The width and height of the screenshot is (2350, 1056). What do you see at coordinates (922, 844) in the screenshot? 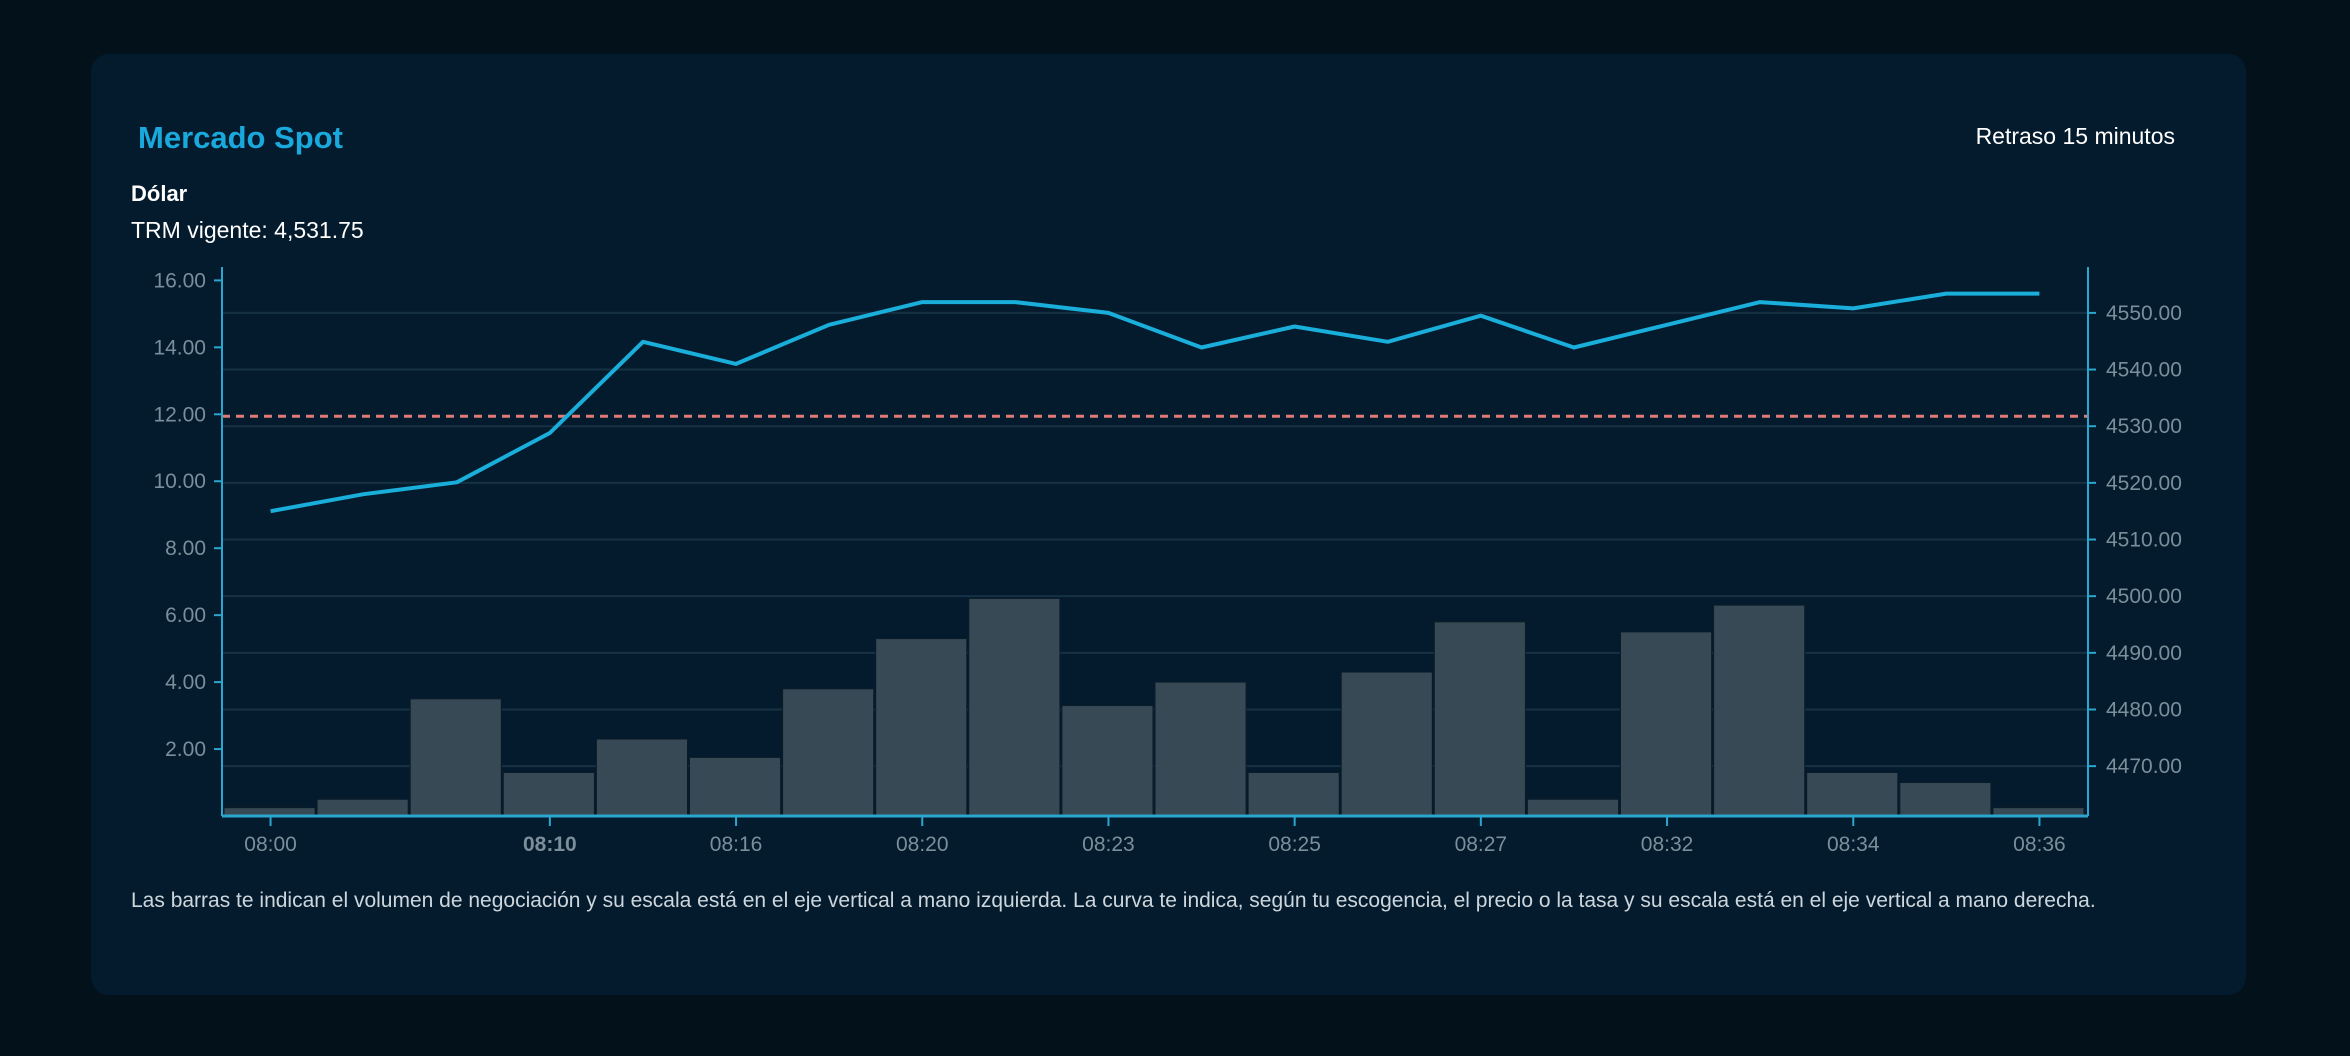
I see `x-axis-tick-label: 08:20` at bounding box center [922, 844].